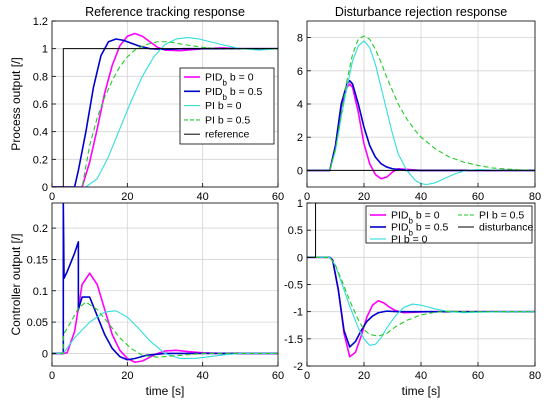 This screenshot has width=550, height=403. I want to click on y-tick-label: -1.5, so click(293, 340).